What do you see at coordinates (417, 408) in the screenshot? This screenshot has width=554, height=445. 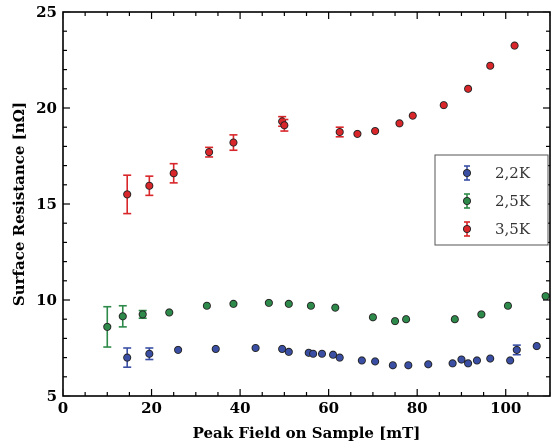 I see `x-tick-label: 80` at bounding box center [417, 408].